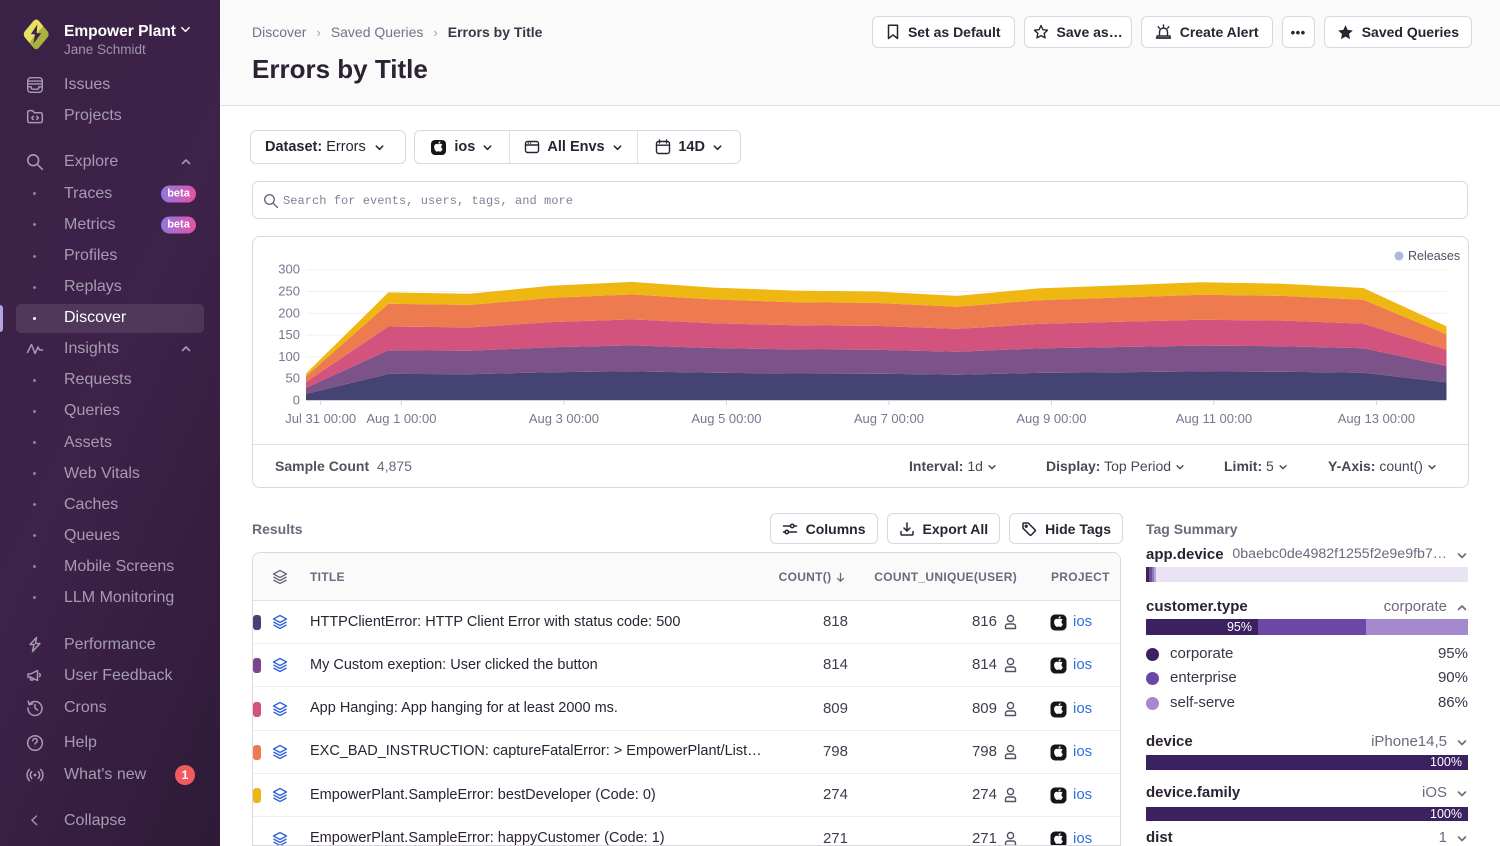 The width and height of the screenshot is (1500, 846). What do you see at coordinates (289, 269) in the screenshot?
I see `svg-text: 300` at bounding box center [289, 269].